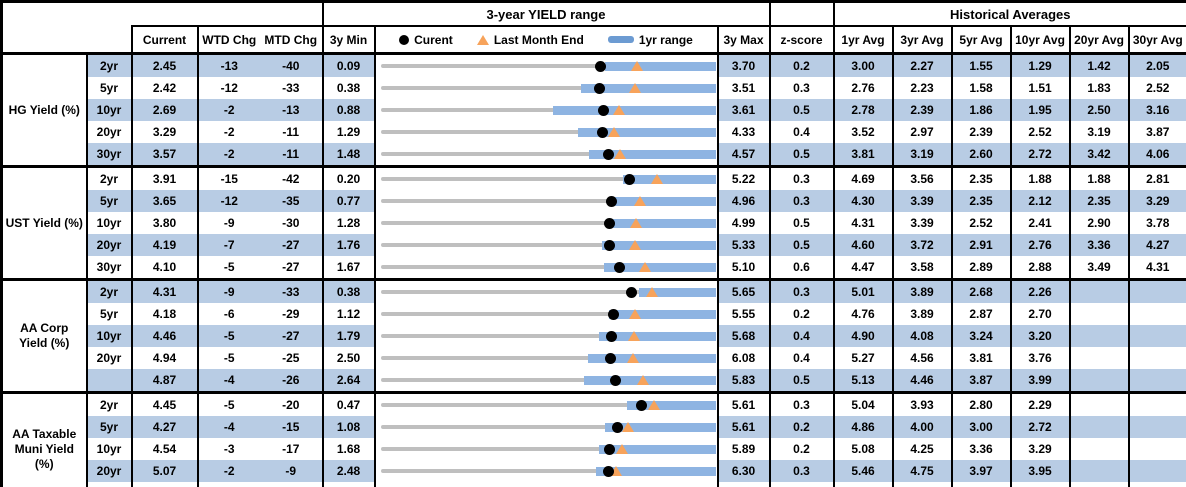  What do you see at coordinates (981, 268) in the screenshot?
I see `cell-5yr-avg: 2.89` at bounding box center [981, 268].